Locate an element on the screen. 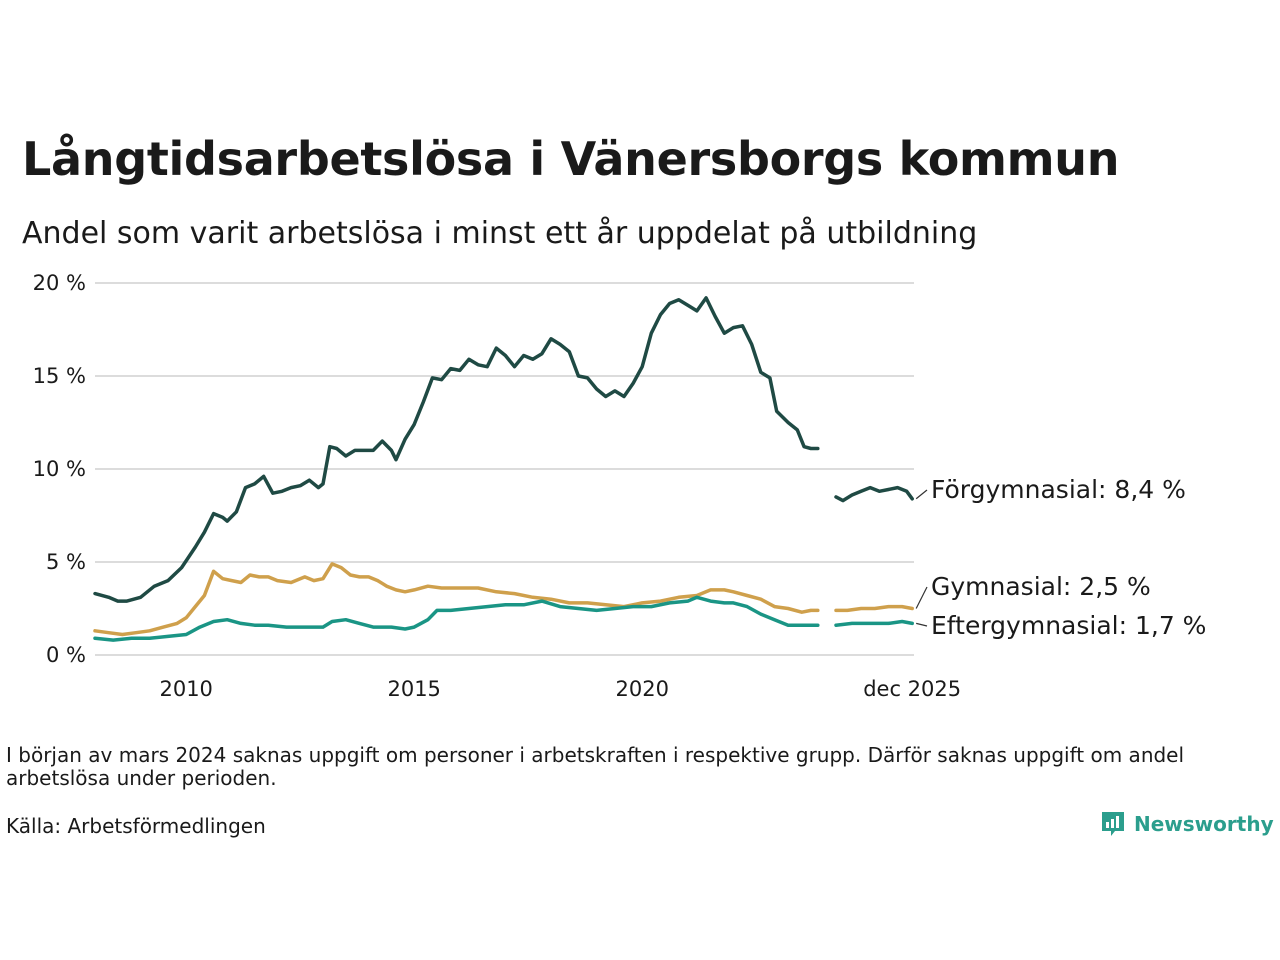  series-line-eftergymnasial-after-gap is located at coordinates (874, 623).